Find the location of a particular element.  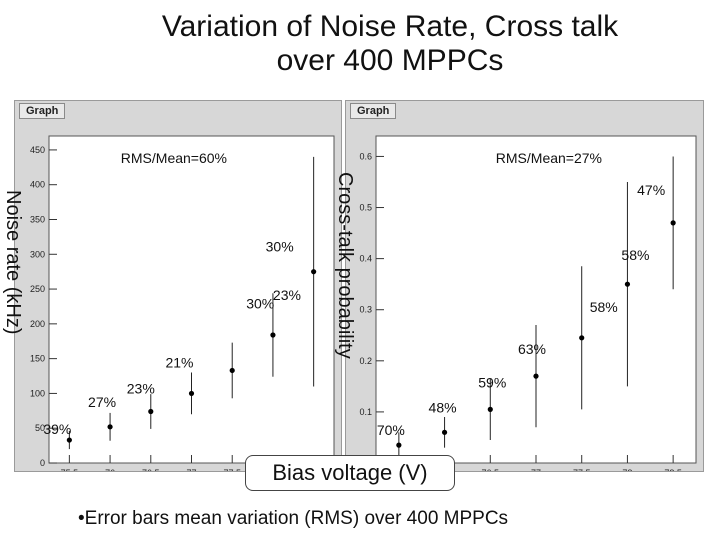

point-percentage-label: 21% is located at coordinates (179, 362).